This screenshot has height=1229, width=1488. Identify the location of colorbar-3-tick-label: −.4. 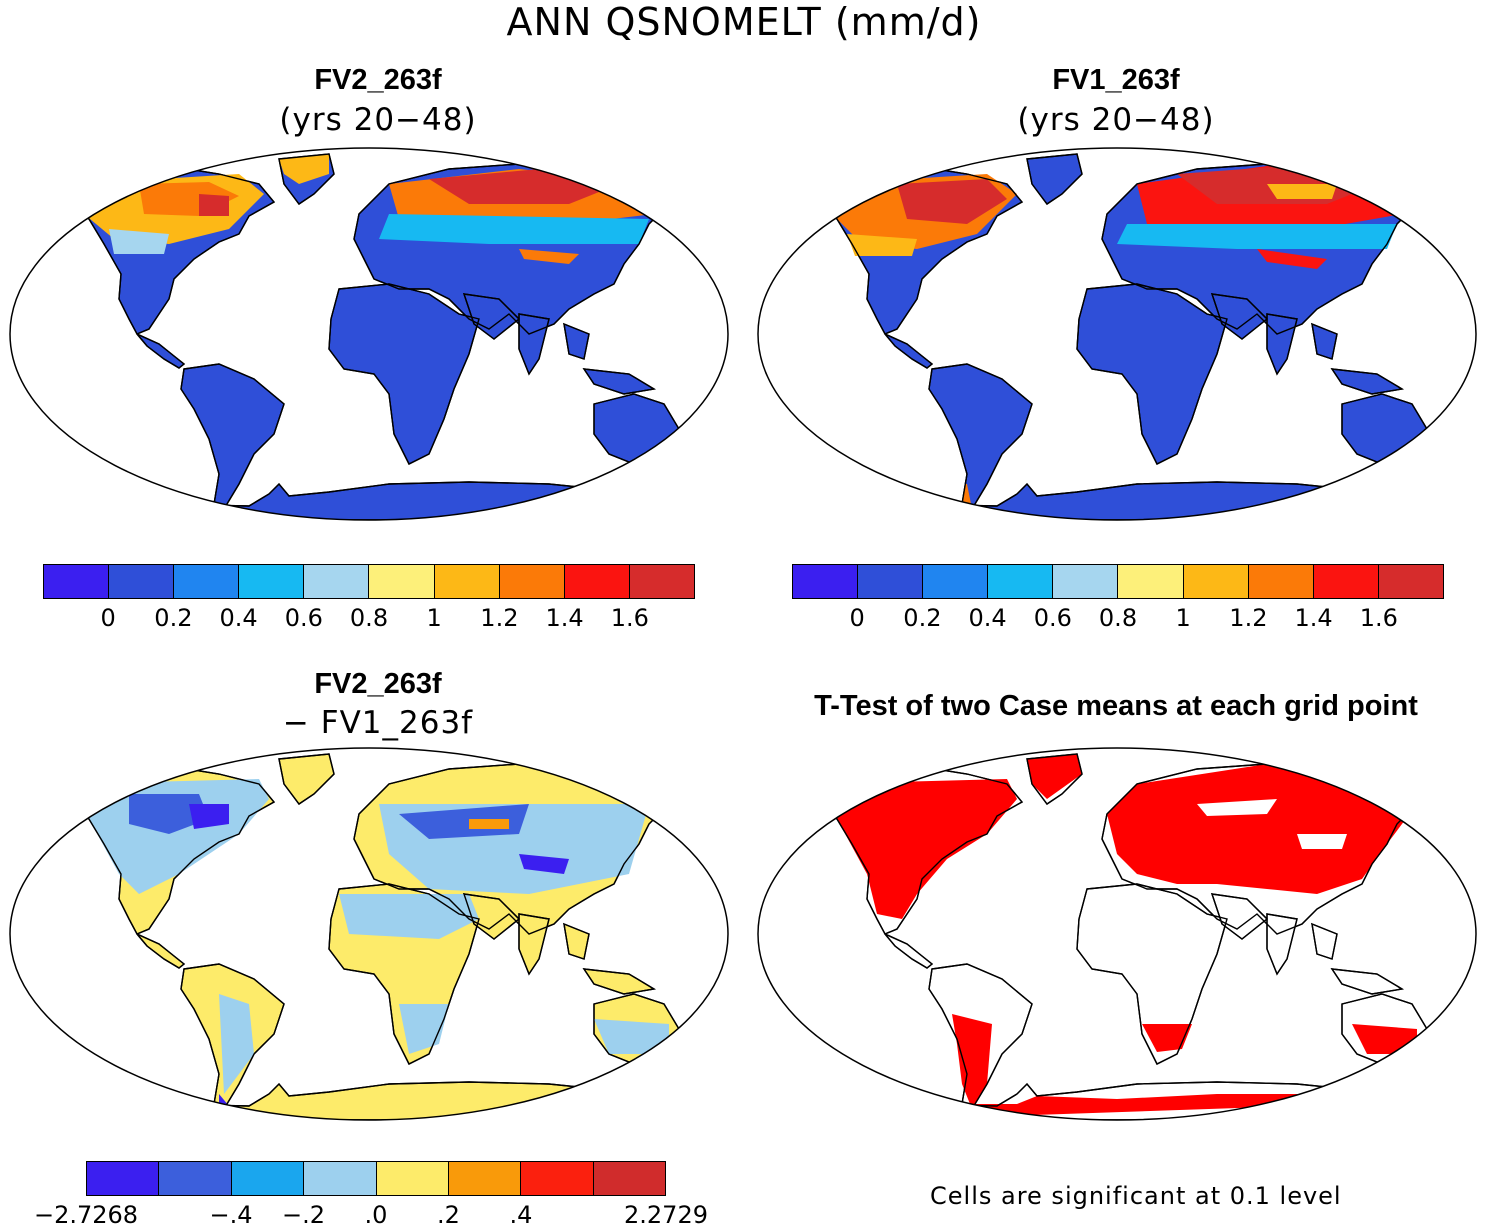
(231, 1215).